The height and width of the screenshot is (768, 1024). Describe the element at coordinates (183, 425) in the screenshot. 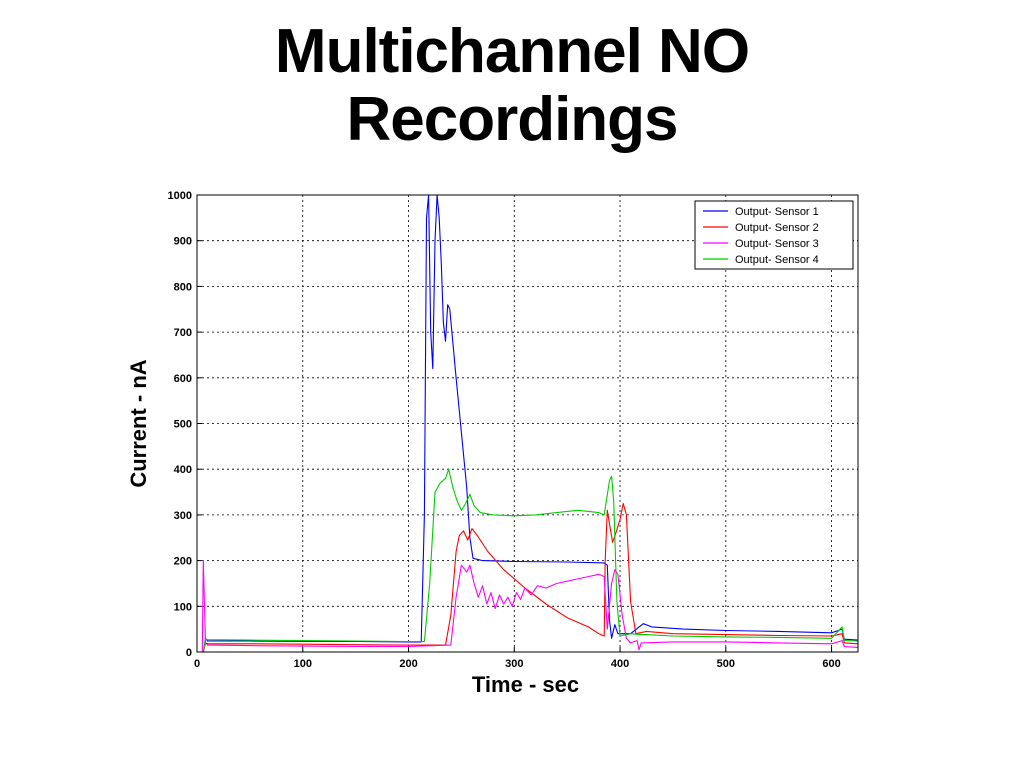

I see `y-tick-label: 500` at that location.